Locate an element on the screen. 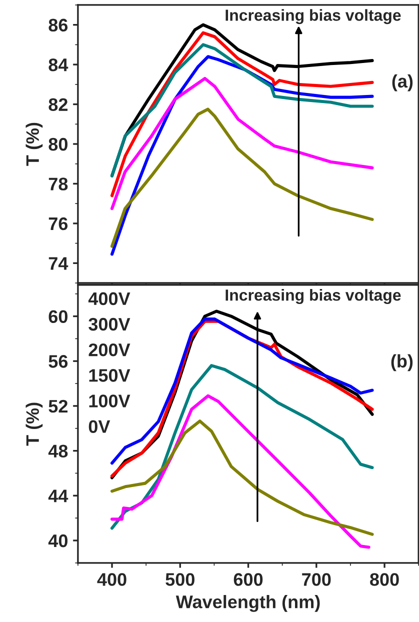  x-tick-label: 800 is located at coordinates (384, 579).